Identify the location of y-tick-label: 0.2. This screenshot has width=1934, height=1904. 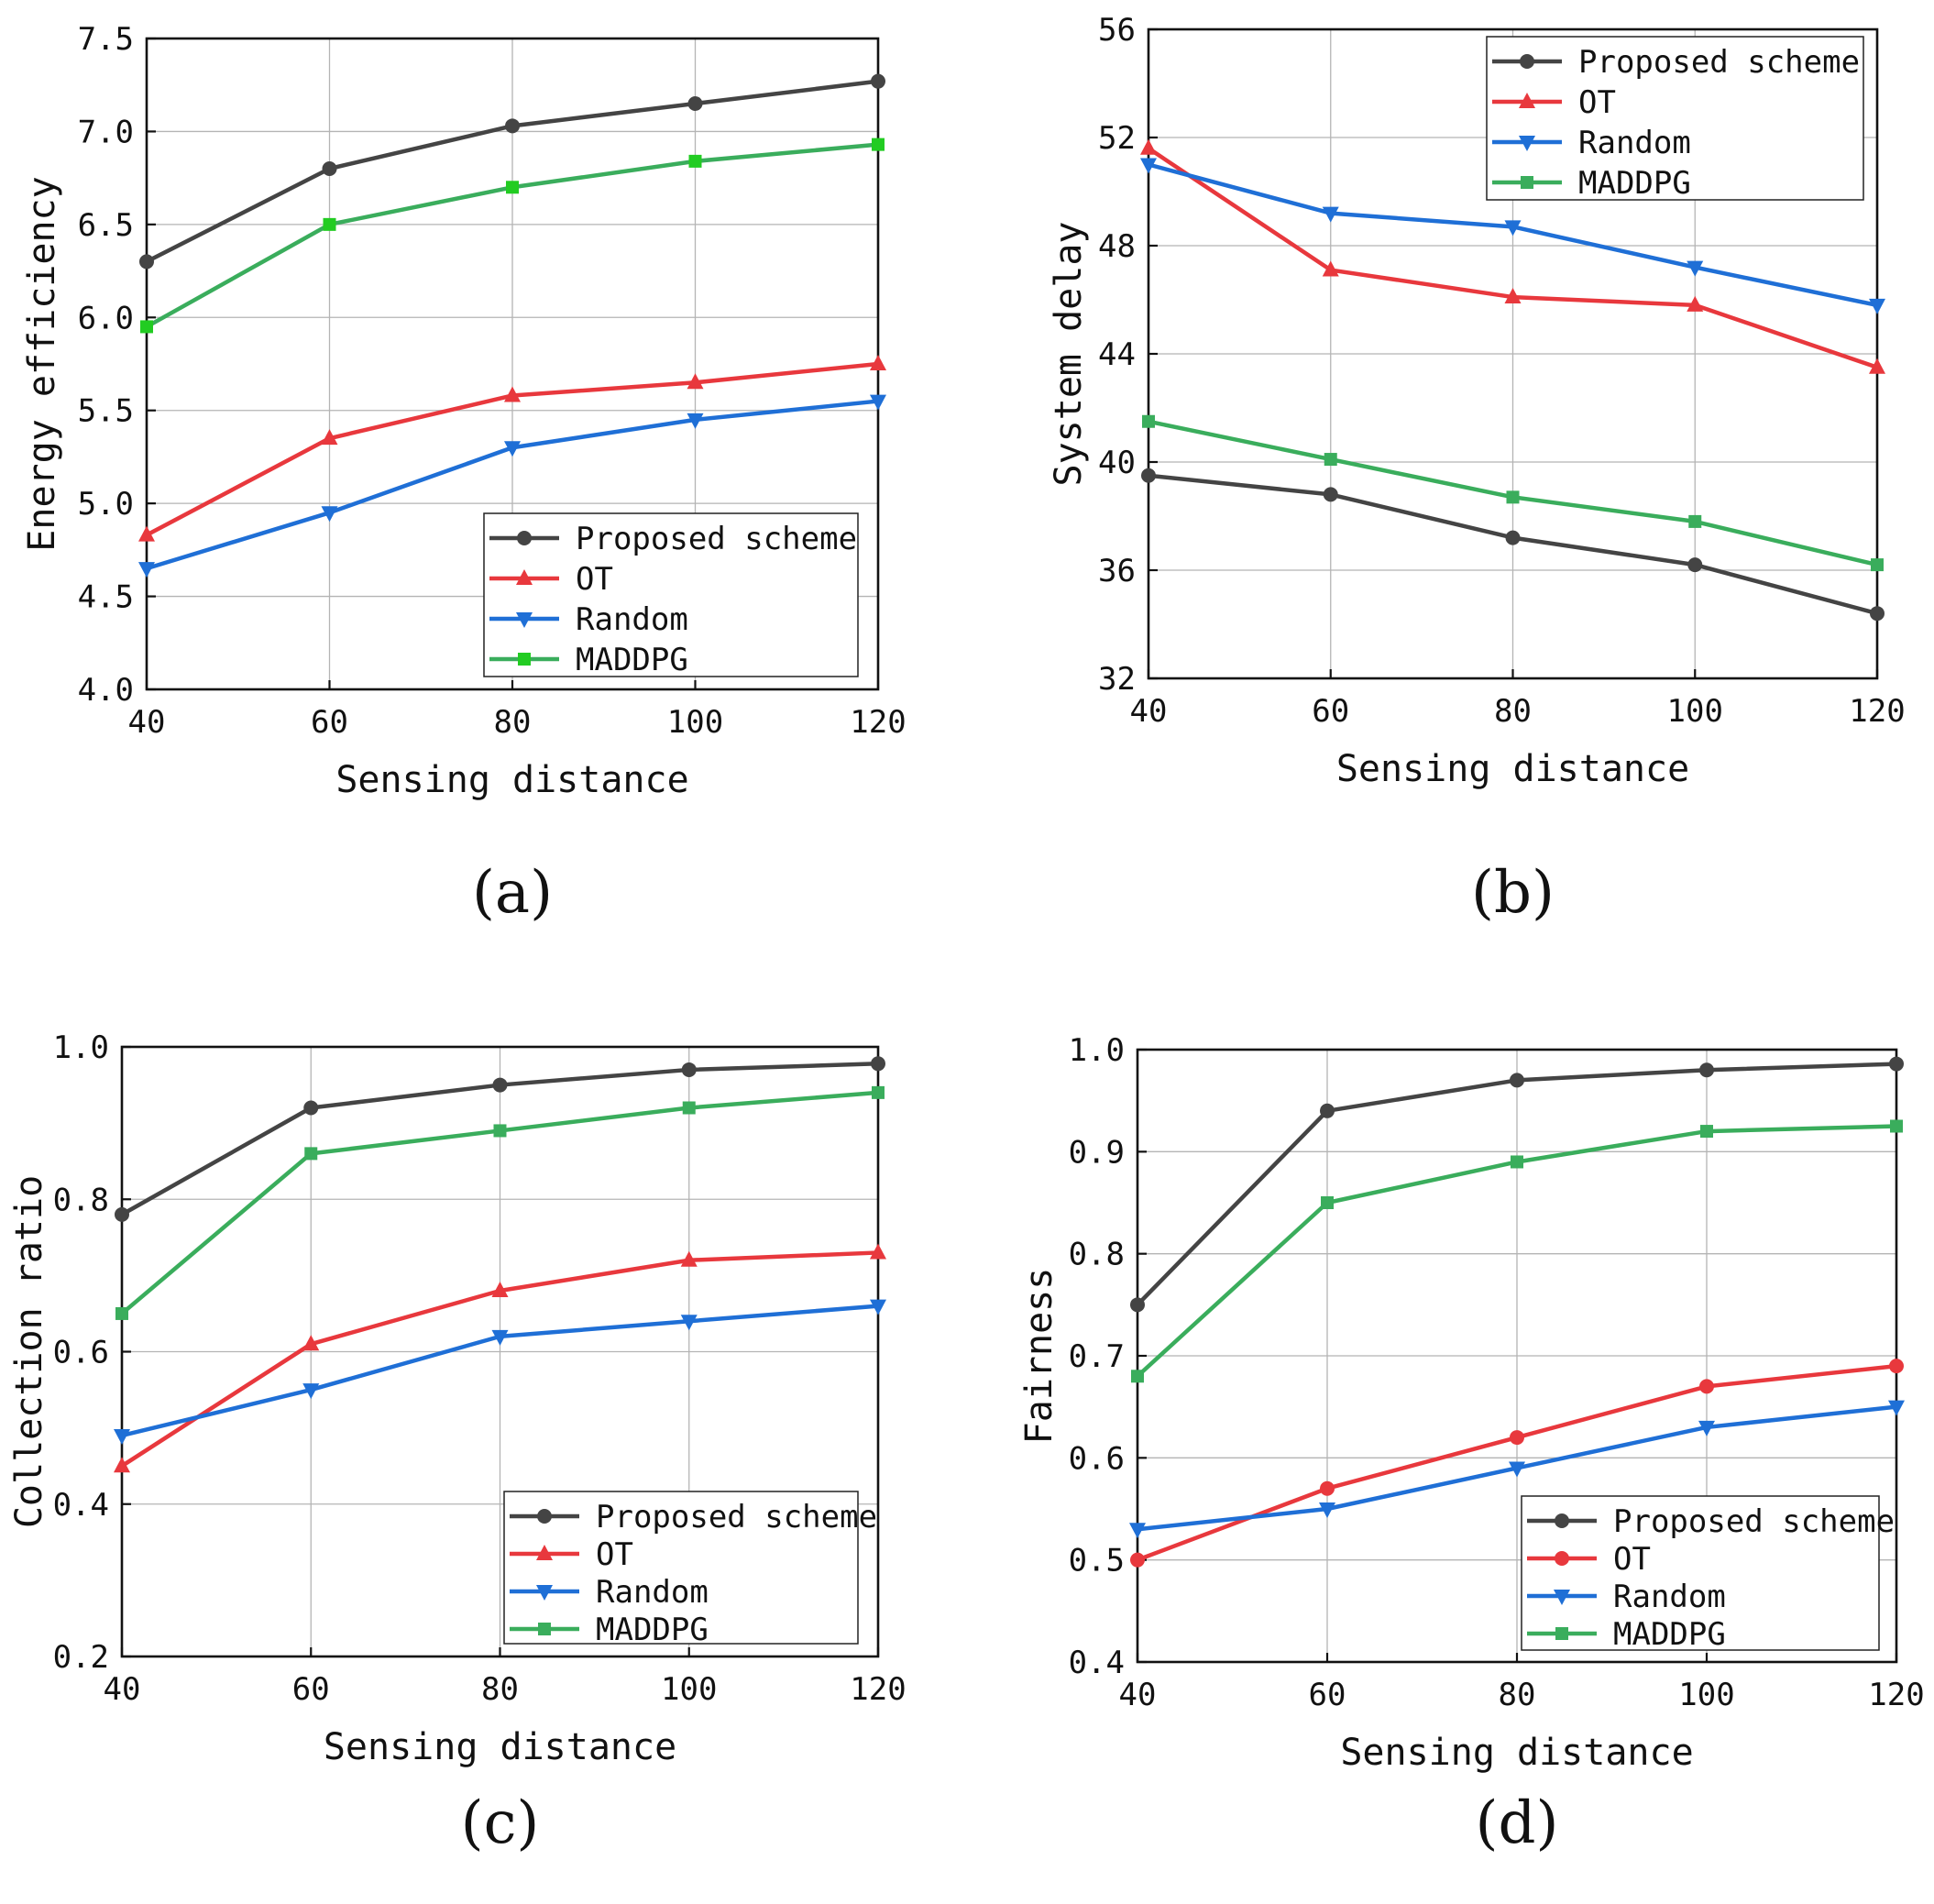
(81, 1657).